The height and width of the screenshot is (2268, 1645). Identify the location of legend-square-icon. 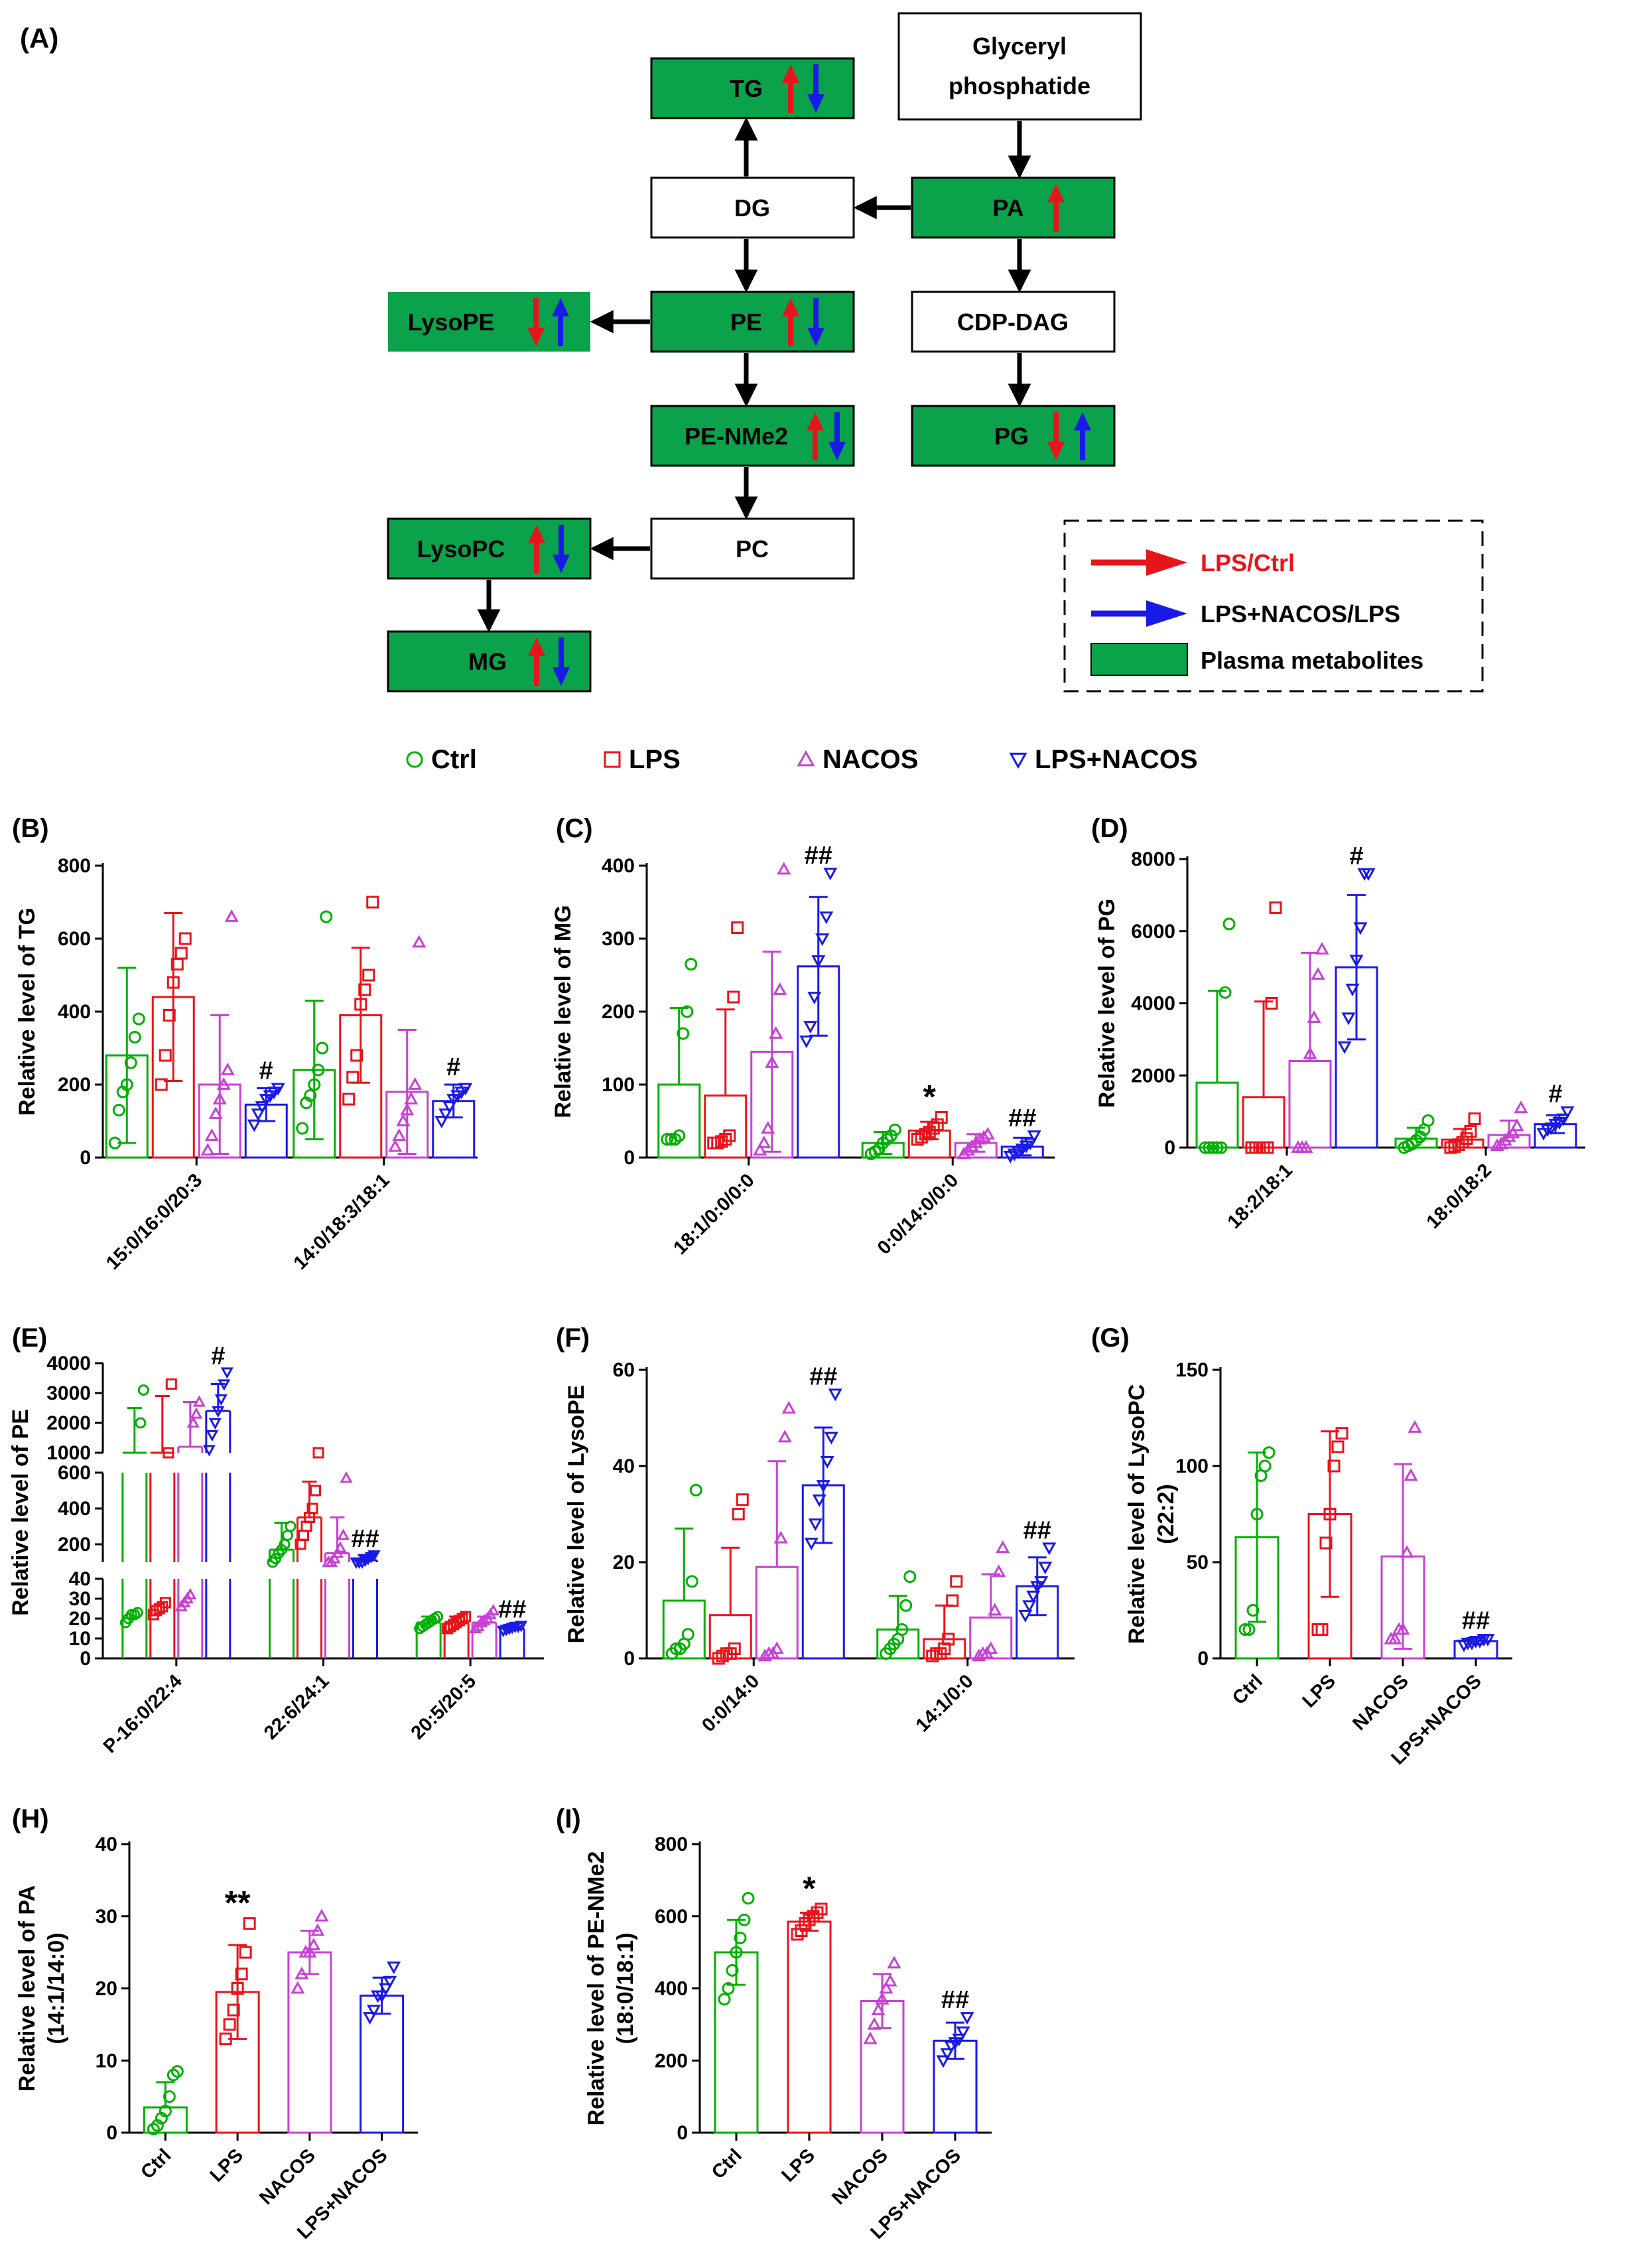
(612, 759).